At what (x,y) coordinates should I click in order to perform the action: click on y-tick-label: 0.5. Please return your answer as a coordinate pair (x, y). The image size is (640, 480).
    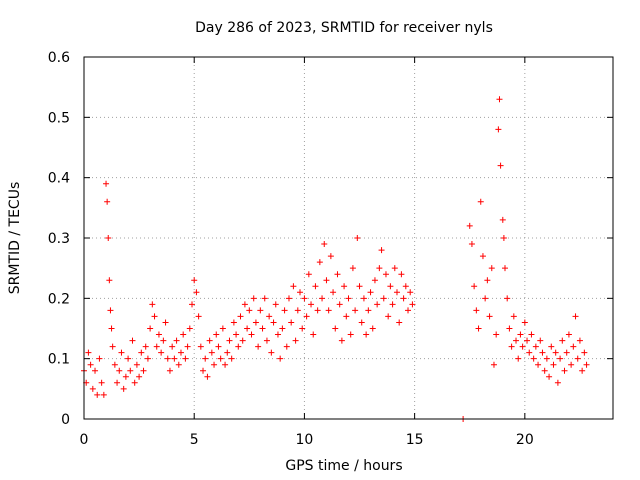
    Looking at the image, I should click on (59, 118).